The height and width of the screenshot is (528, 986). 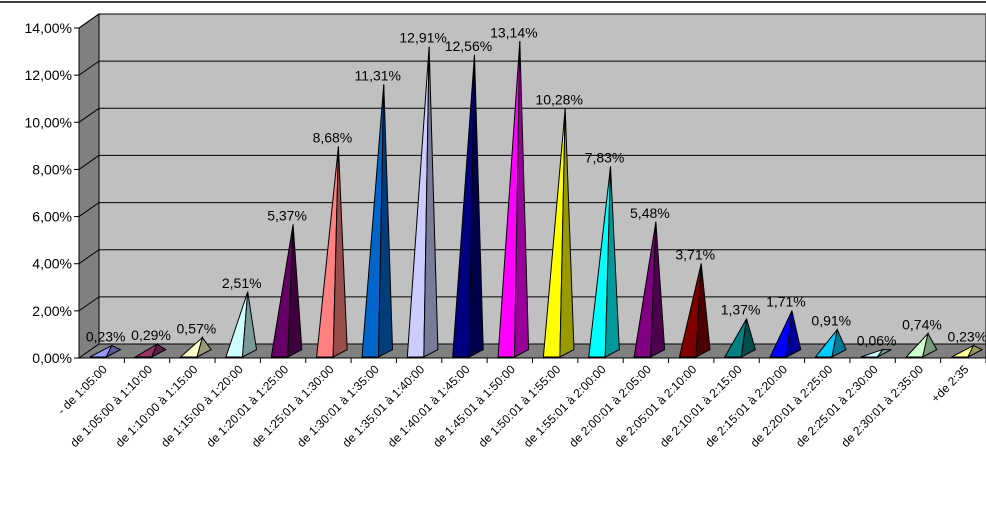 I want to click on data-label: 0,74%, so click(x=922, y=325).